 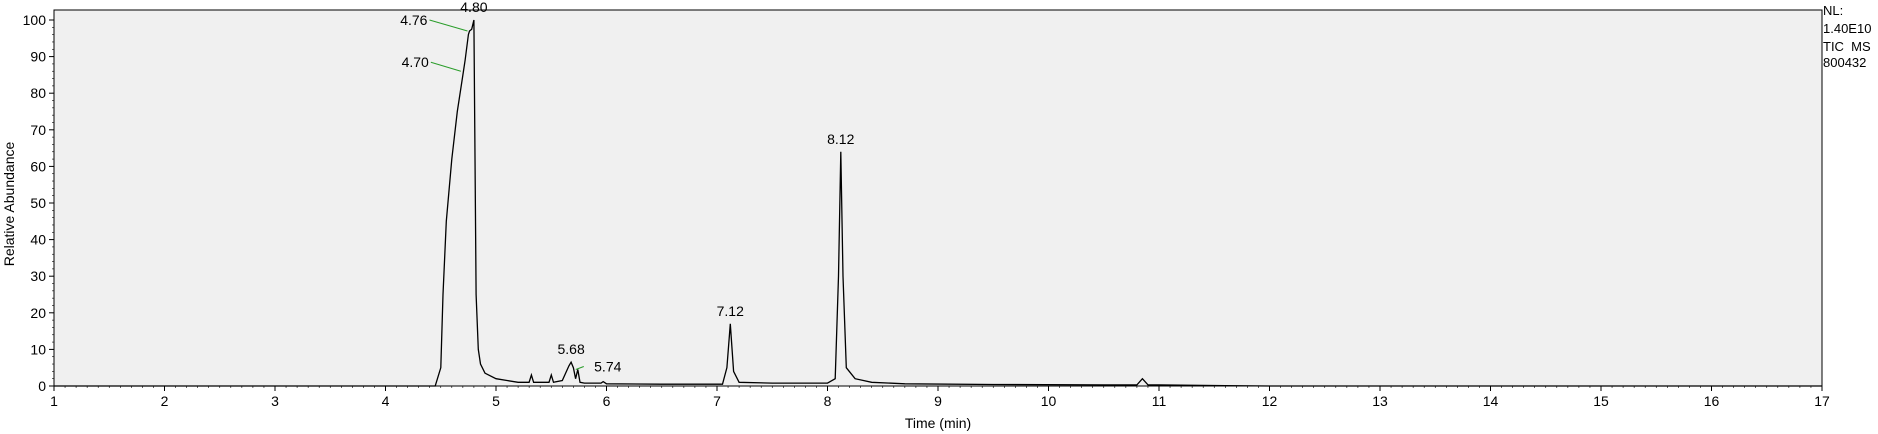 What do you see at coordinates (506, 194) in the screenshot?
I see `peak-leaders` at bounding box center [506, 194].